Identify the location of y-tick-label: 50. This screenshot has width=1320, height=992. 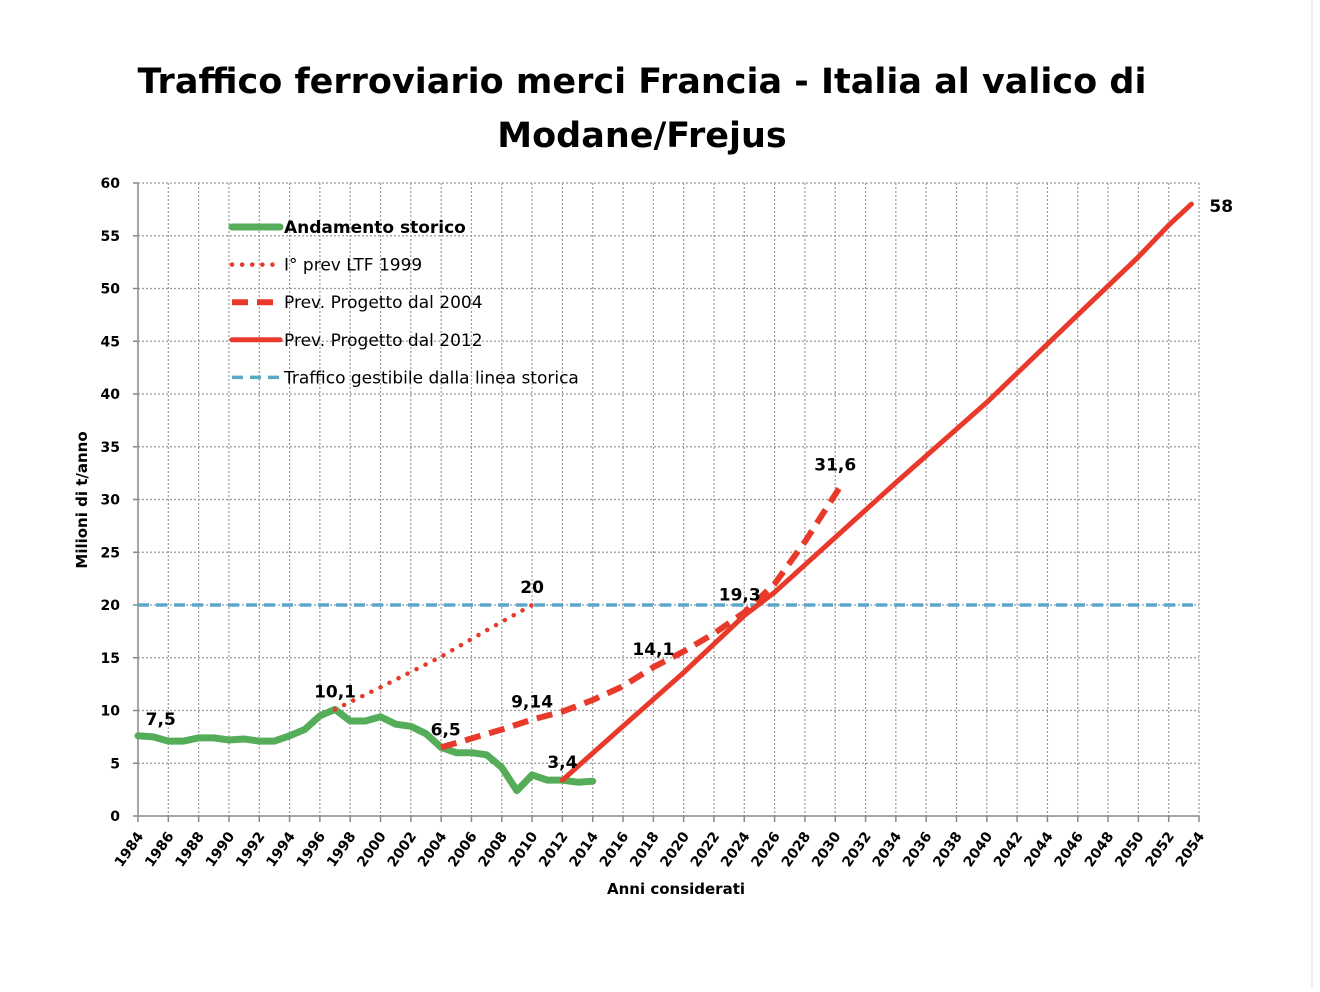
(111, 290).